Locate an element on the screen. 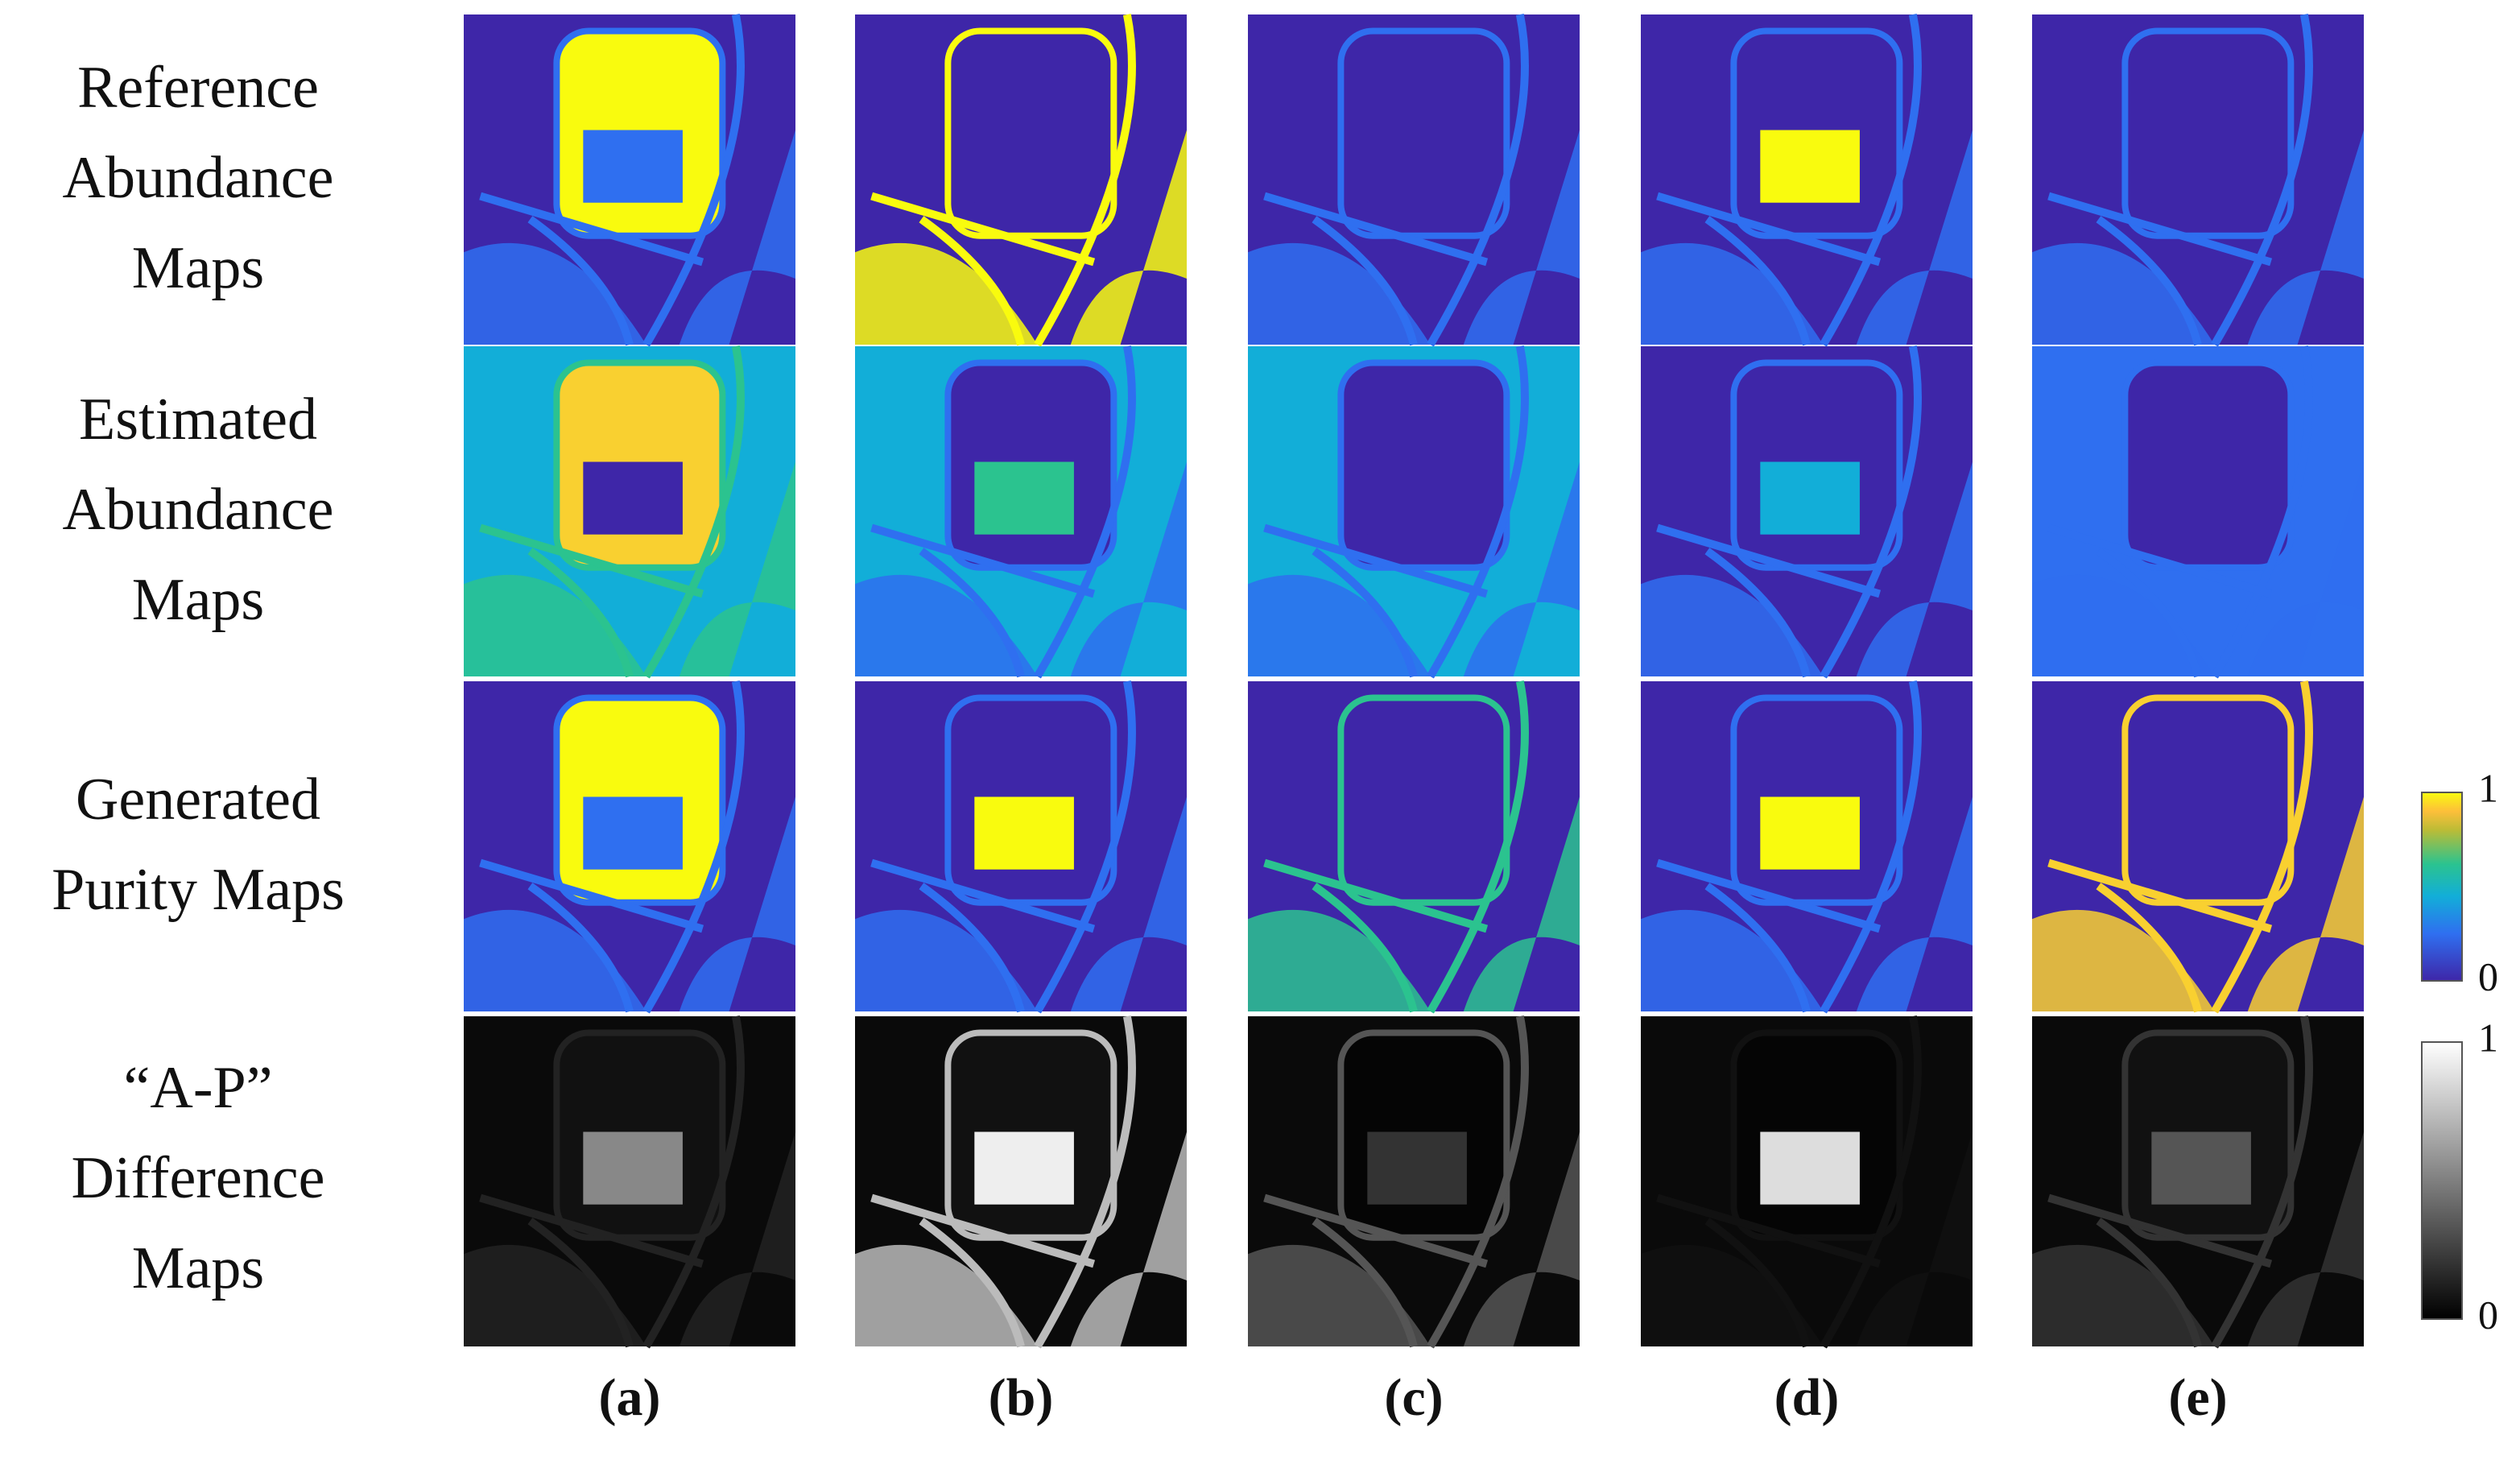 The height and width of the screenshot is (1460, 2520). row-label: Generated is located at coordinates (198, 800).